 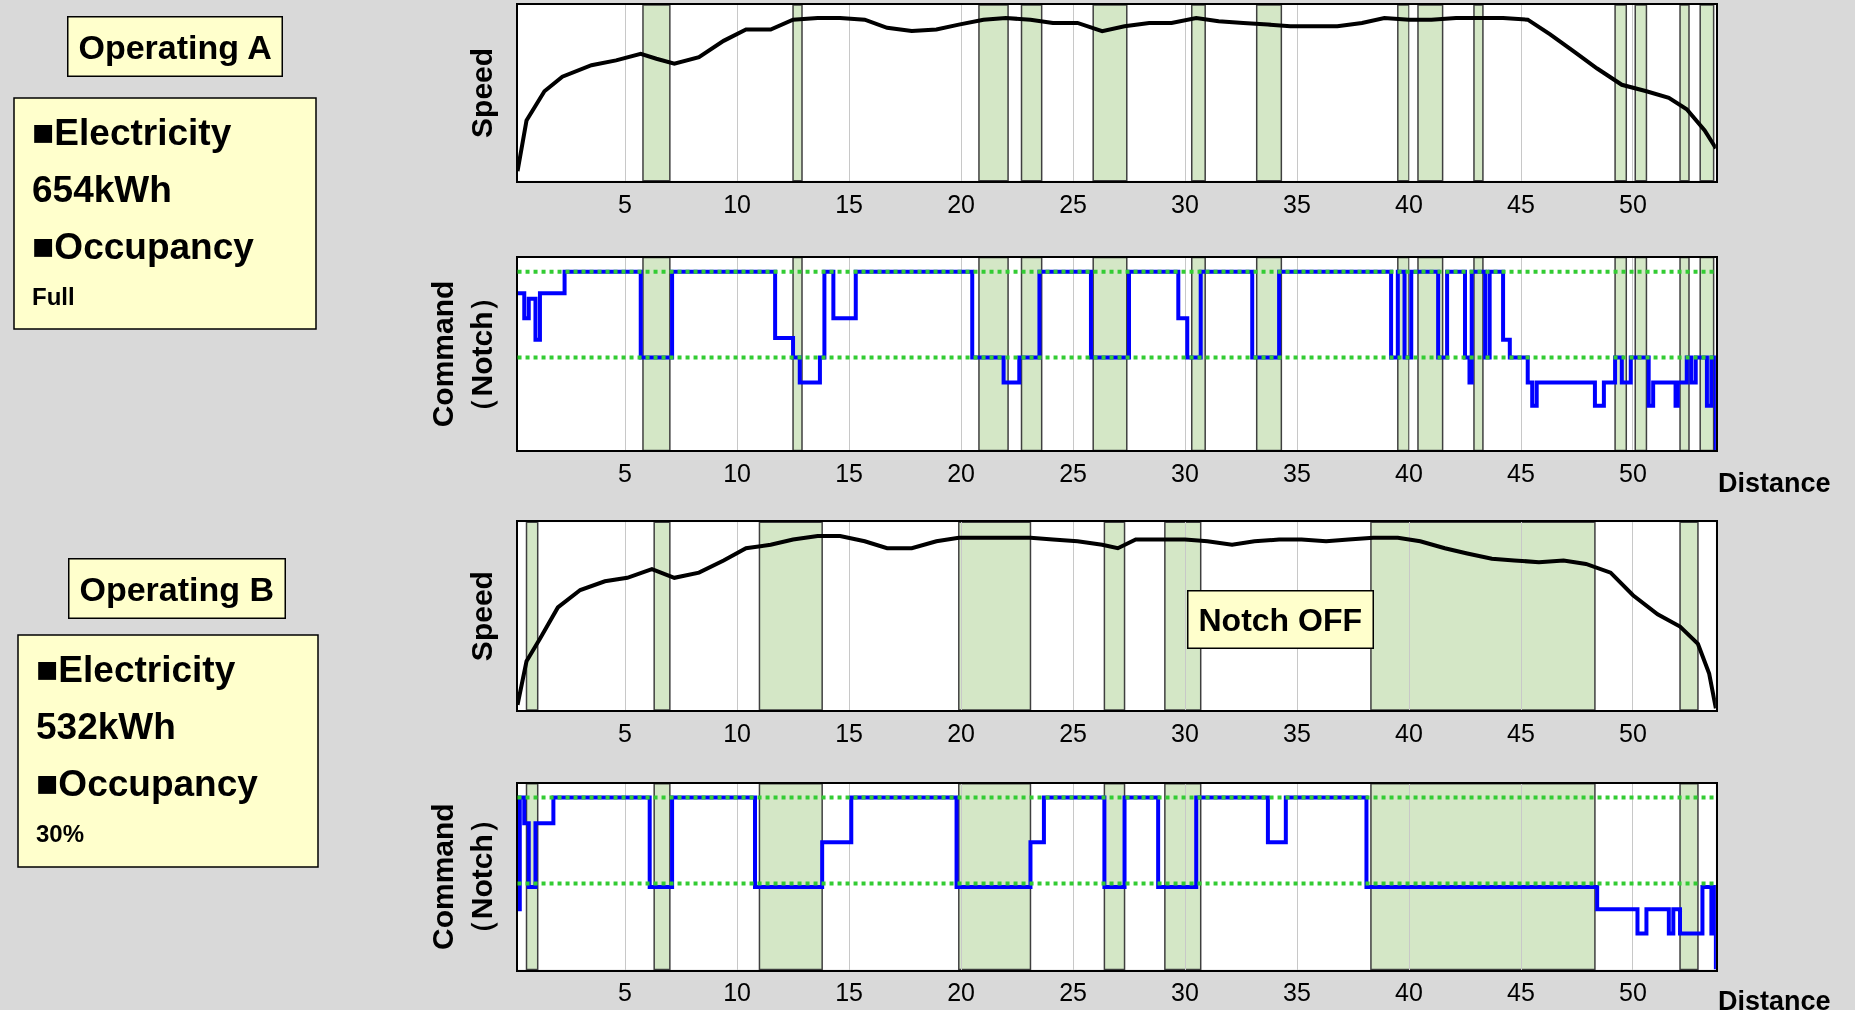 What do you see at coordinates (1280, 619) in the screenshot?
I see `annotation: Notch OFF` at bounding box center [1280, 619].